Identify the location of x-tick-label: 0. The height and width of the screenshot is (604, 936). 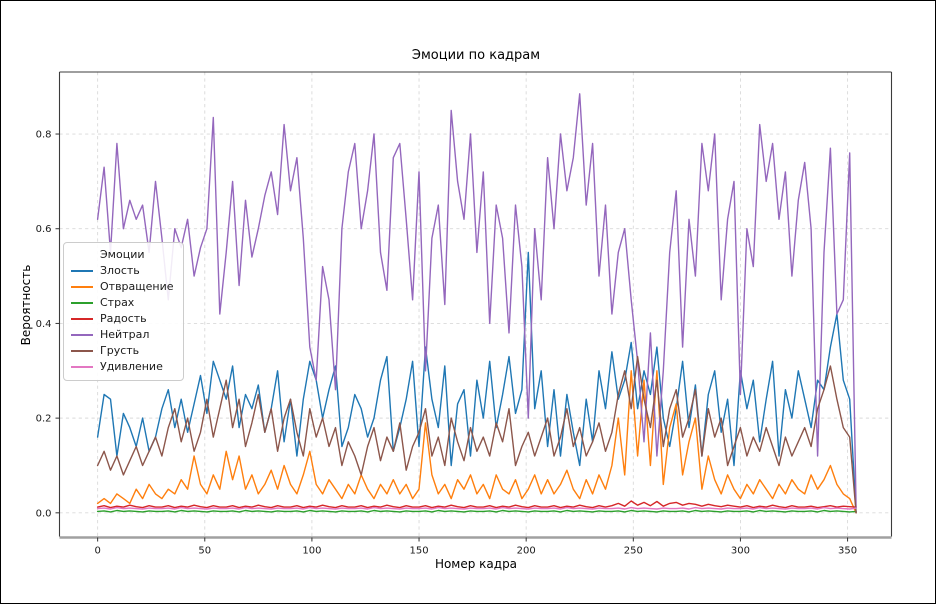
(97, 551).